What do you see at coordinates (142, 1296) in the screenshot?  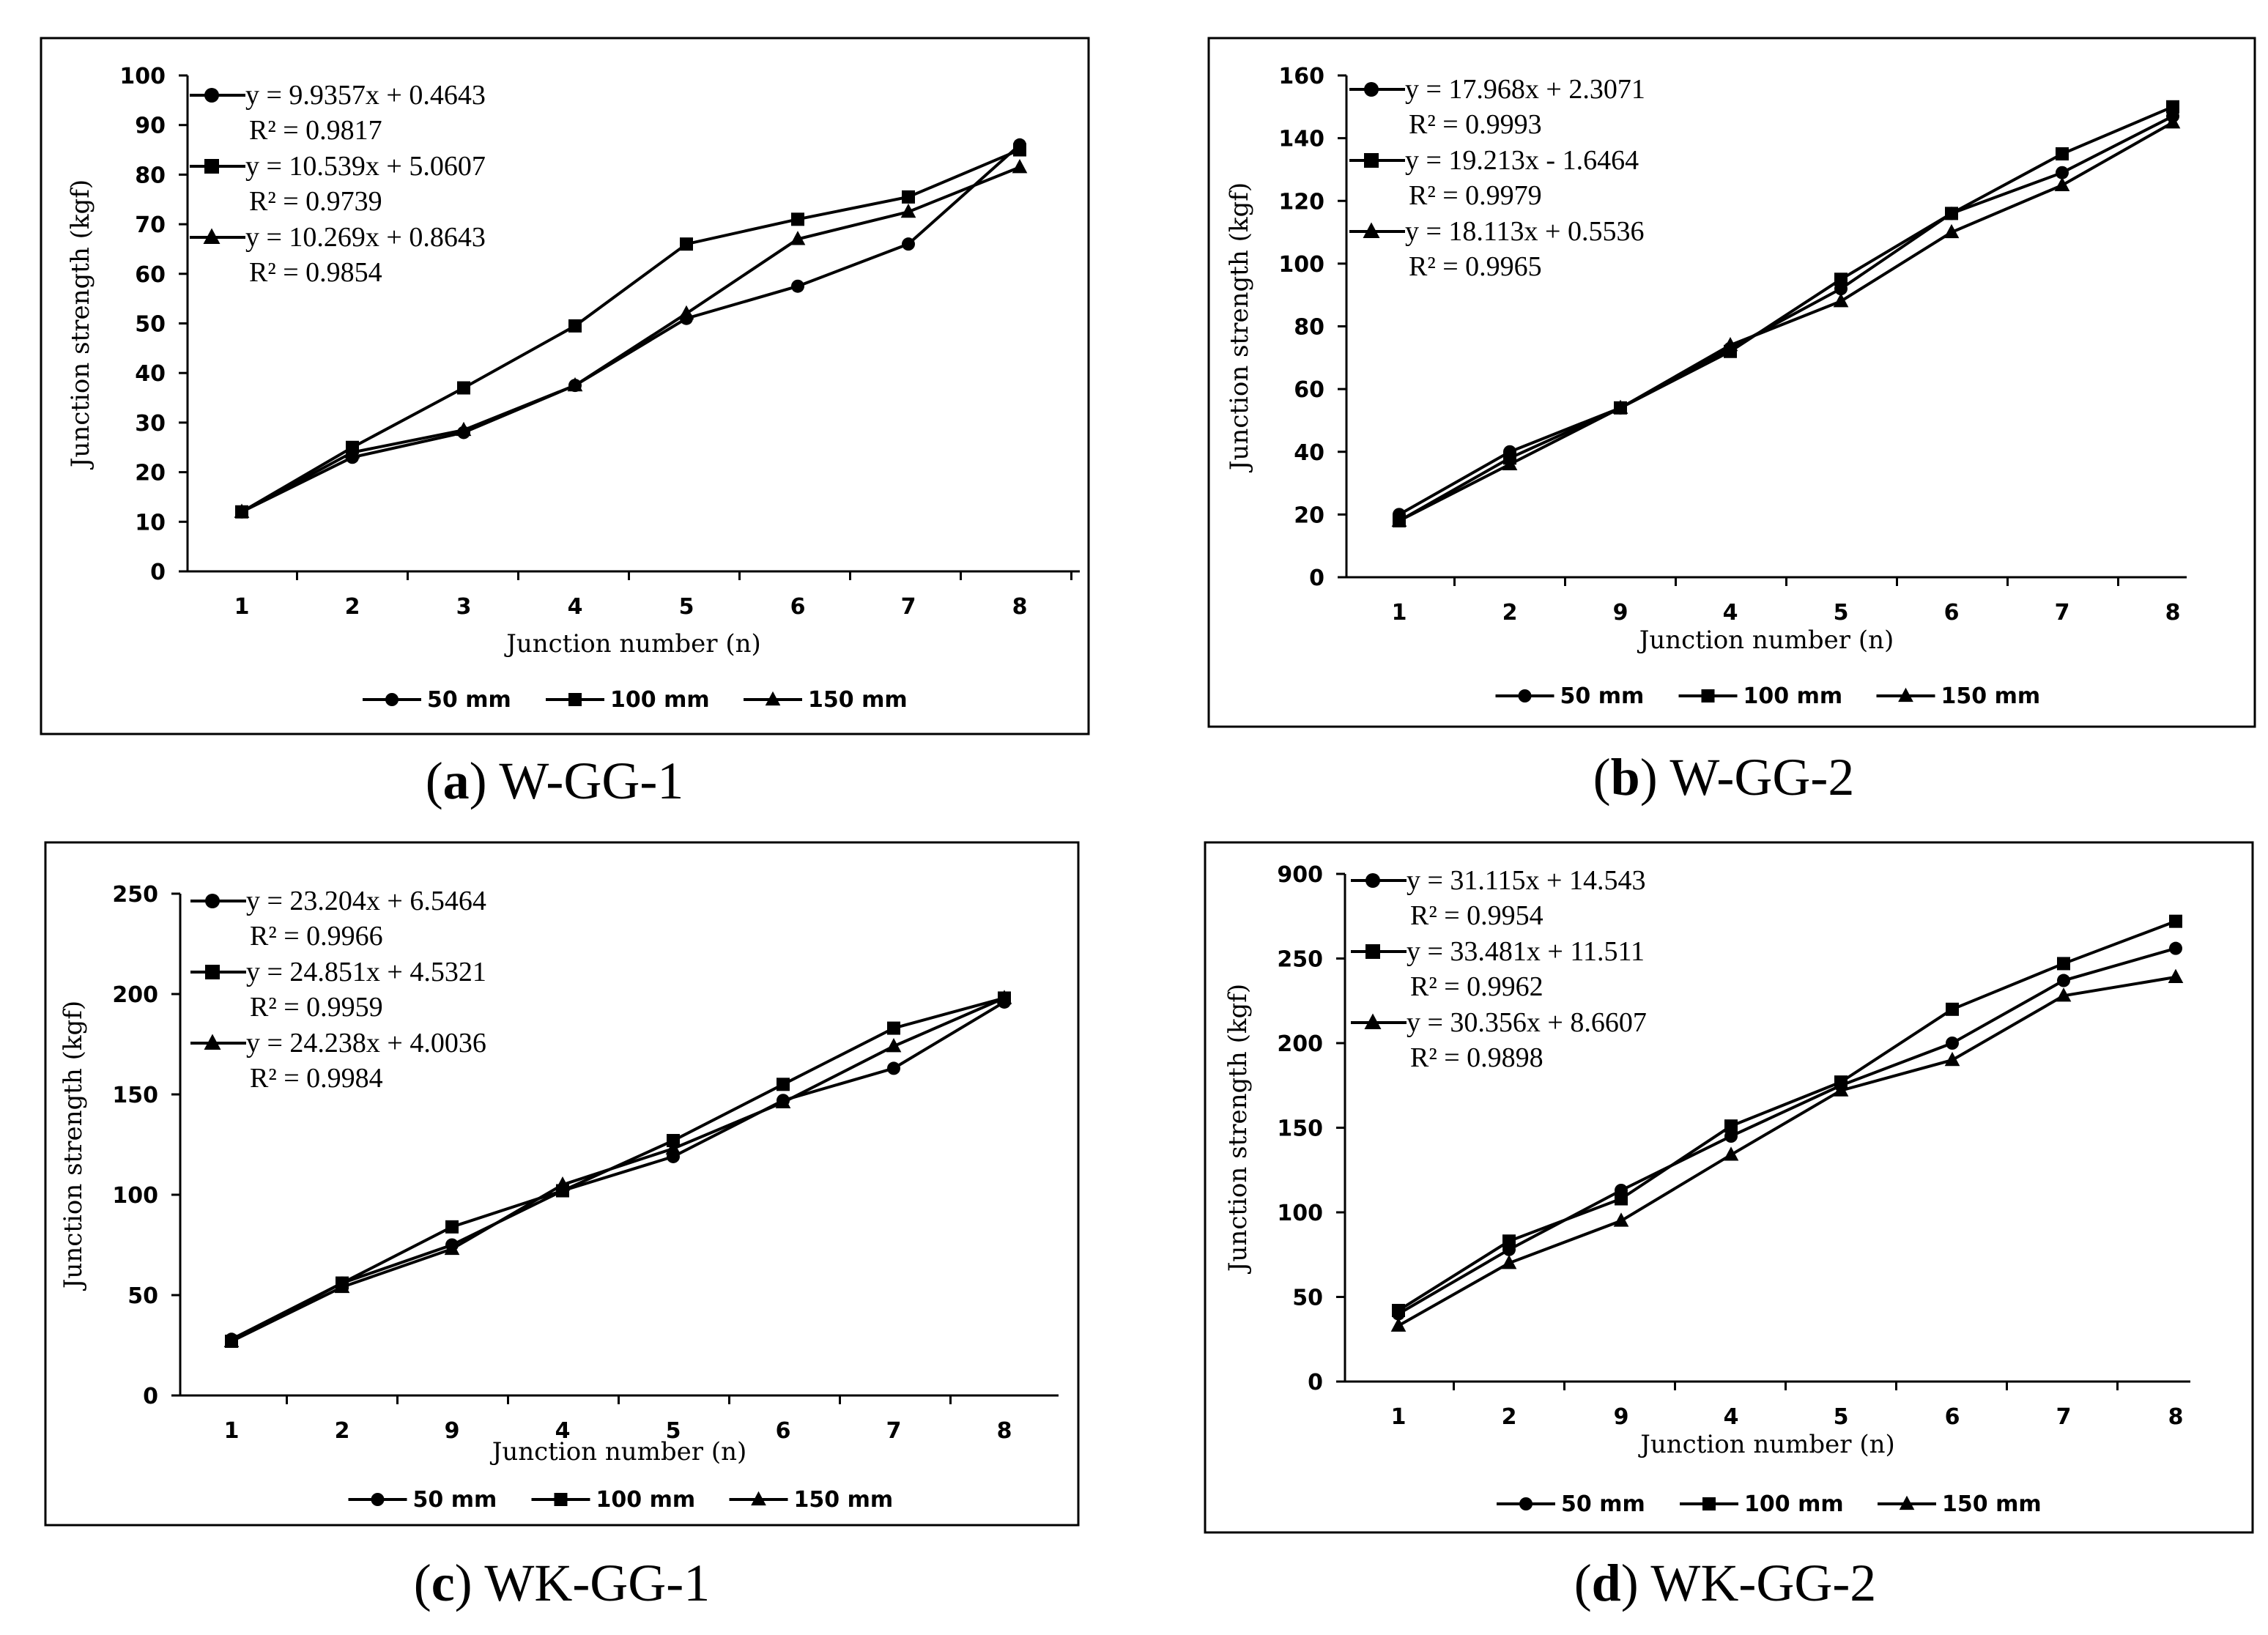 I see `y-tick-label: 50` at bounding box center [142, 1296].